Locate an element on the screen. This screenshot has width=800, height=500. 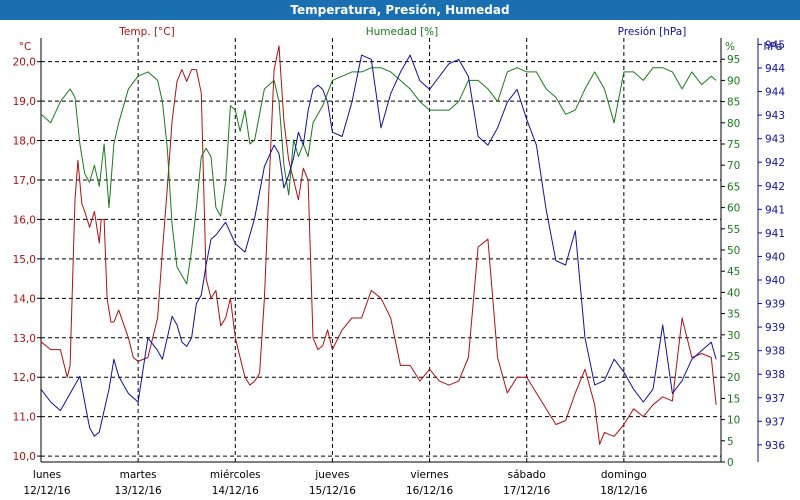
humidity-tick-label: 5 is located at coordinates (730, 442).